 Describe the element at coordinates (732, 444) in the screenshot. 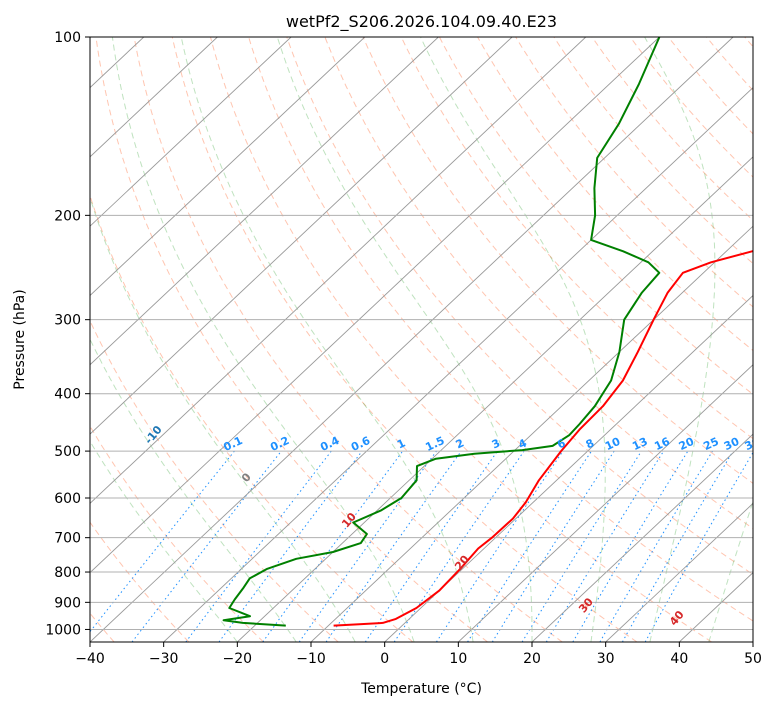

I see `mixing-ratio-label: 30` at that location.